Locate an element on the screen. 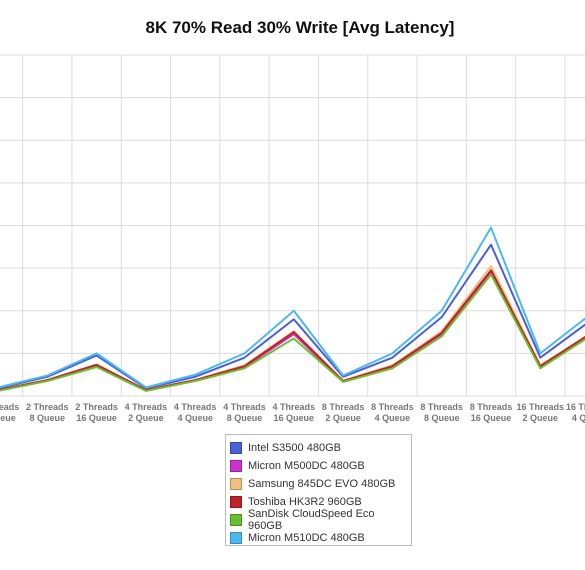 The height and width of the screenshot is (570, 585). x-tick-label: 4 Threads 2 Queue is located at coordinates (146, 412).